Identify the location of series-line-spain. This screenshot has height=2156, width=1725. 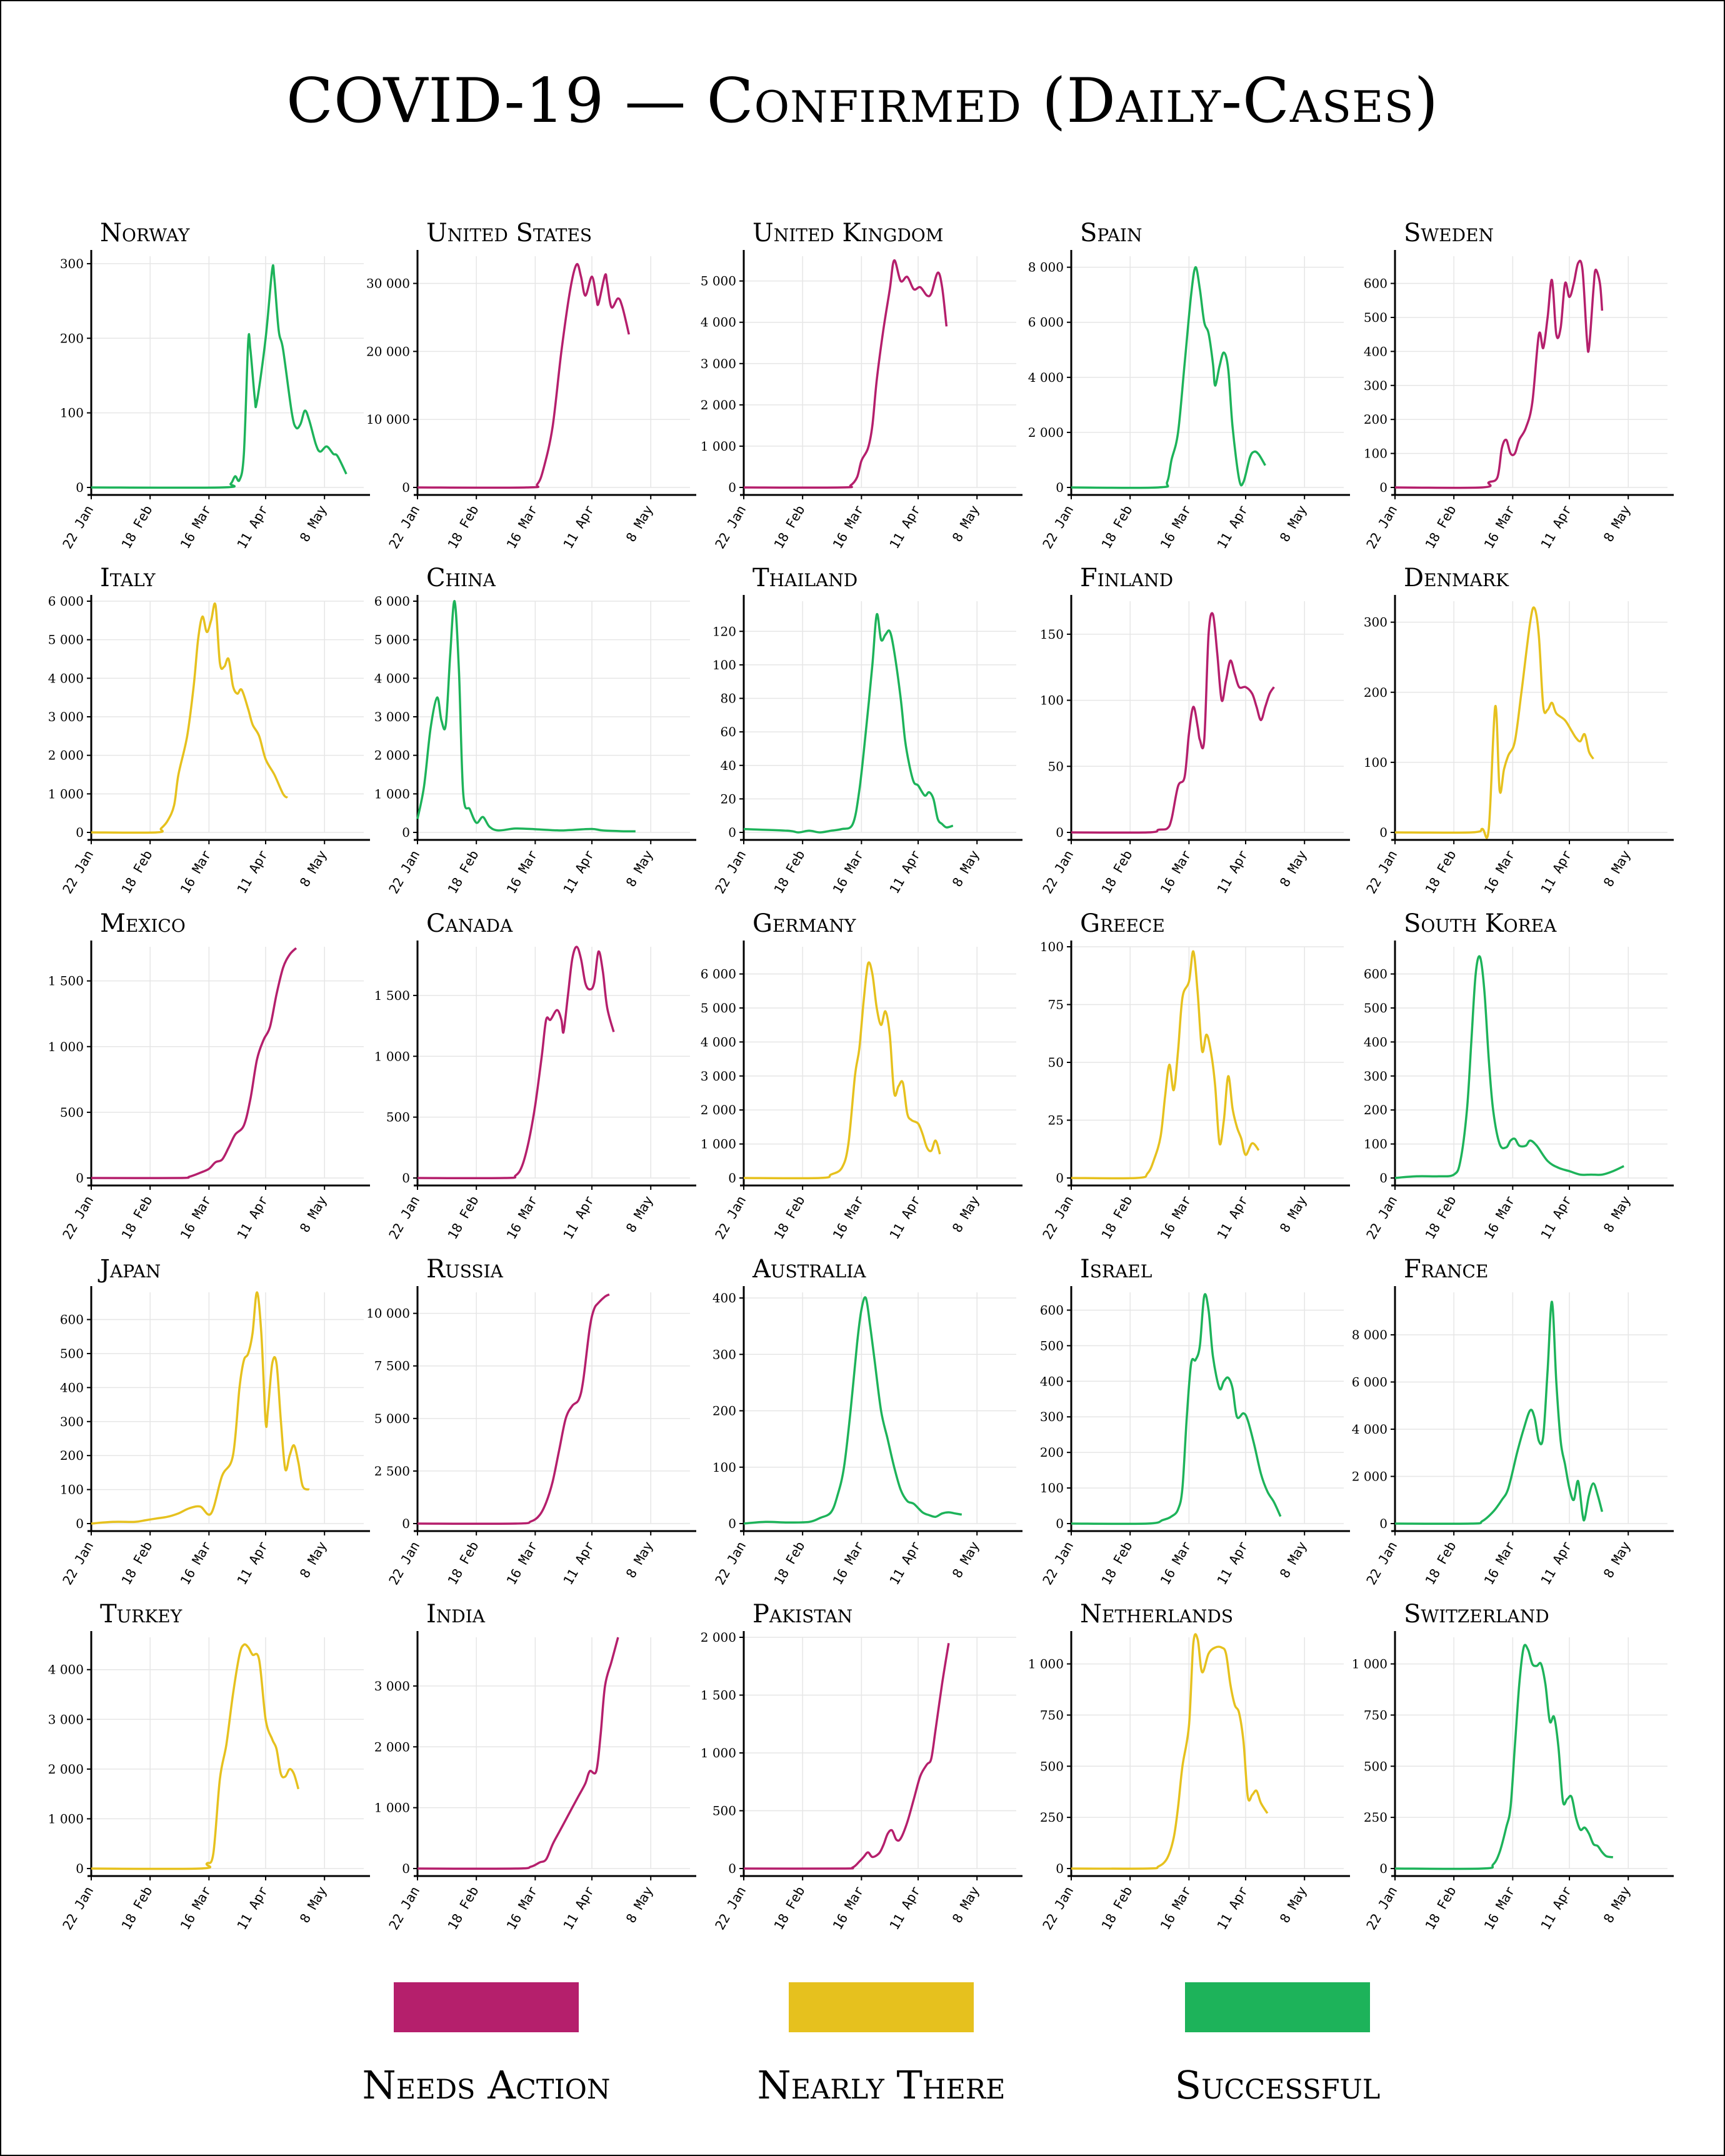
(1168, 377).